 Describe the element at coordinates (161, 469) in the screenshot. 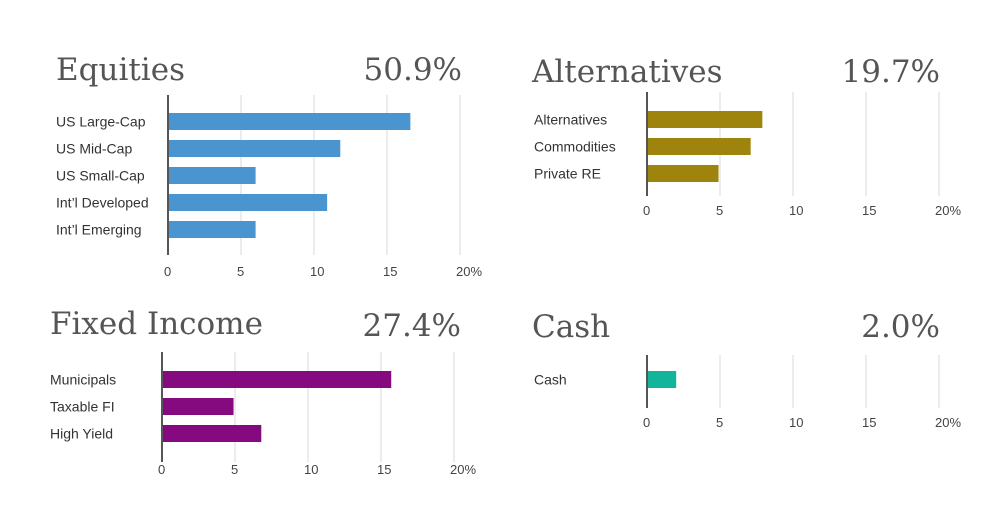

I see `fixed-income-tick-label: 0` at that location.